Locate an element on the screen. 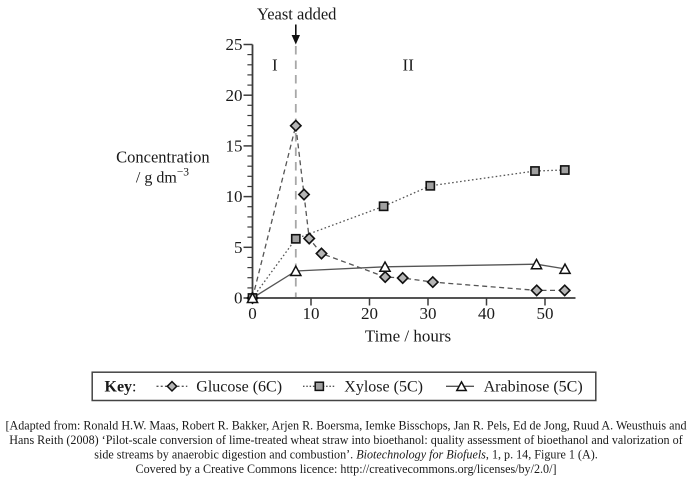  svg-text: Arabinose (5C) is located at coordinates (533, 387).